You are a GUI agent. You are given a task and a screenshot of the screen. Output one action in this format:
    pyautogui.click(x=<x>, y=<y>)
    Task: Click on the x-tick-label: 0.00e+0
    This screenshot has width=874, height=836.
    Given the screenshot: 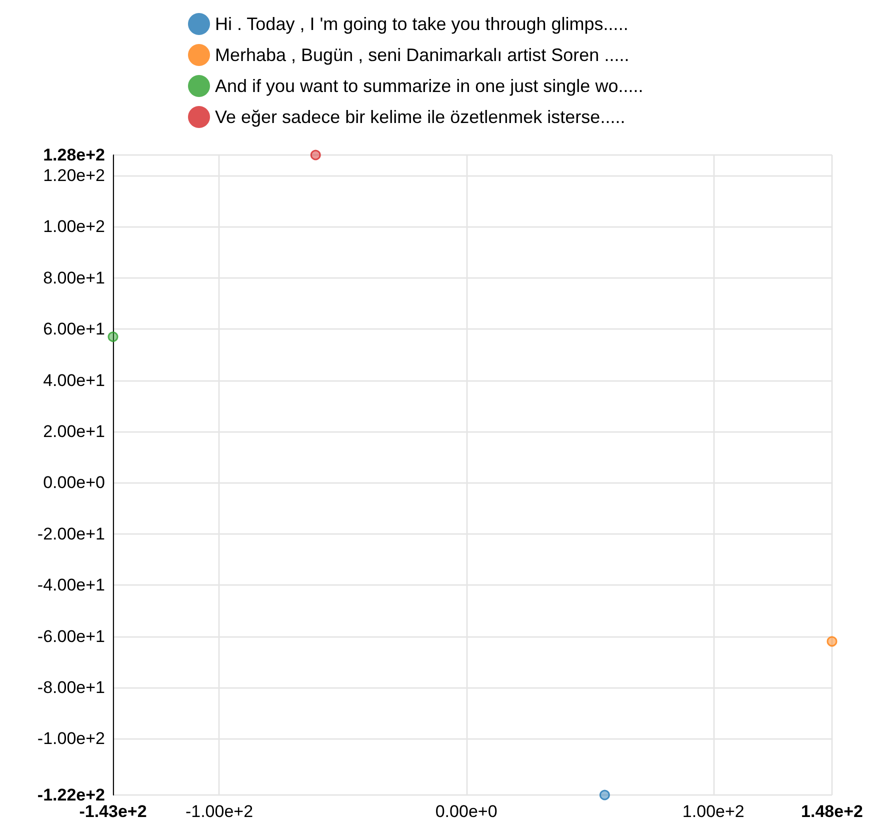 What is the action you would take?
    pyautogui.click(x=466, y=811)
    